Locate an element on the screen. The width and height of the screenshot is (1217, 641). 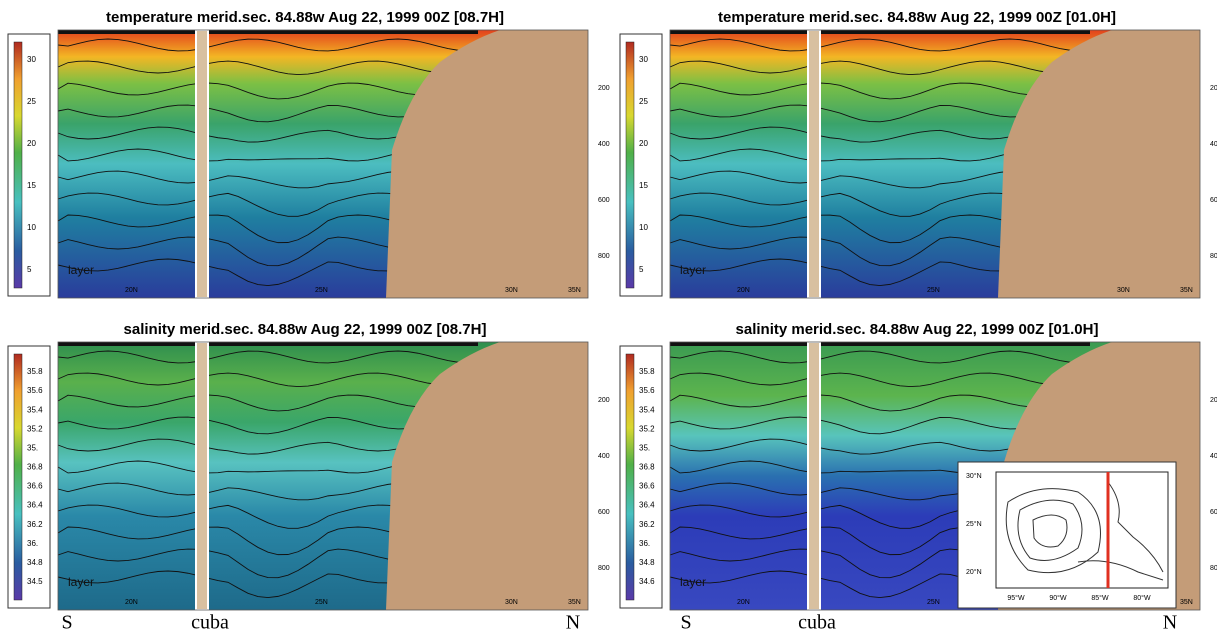
colorbar-label: 34.5 is located at coordinates (35, 581).